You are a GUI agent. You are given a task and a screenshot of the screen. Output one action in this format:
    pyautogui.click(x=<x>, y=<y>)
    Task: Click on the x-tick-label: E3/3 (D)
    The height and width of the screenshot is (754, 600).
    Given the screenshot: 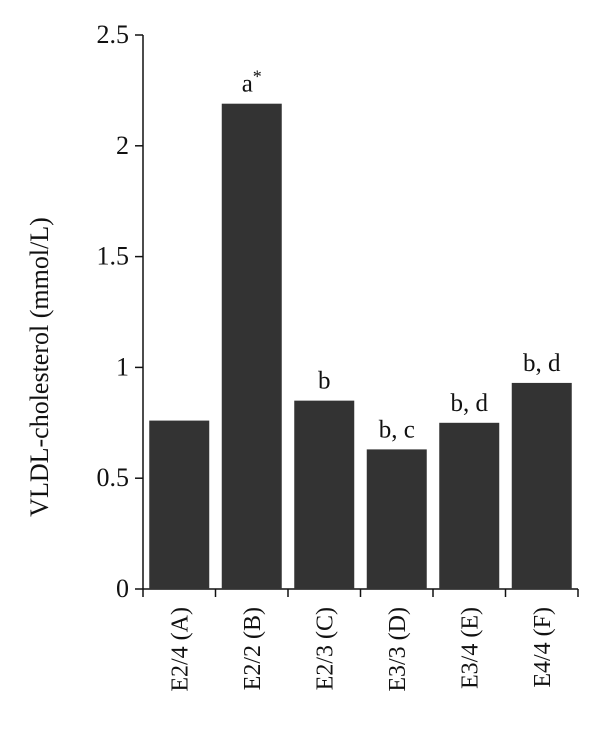 What is the action you would take?
    pyautogui.click(x=398, y=649)
    